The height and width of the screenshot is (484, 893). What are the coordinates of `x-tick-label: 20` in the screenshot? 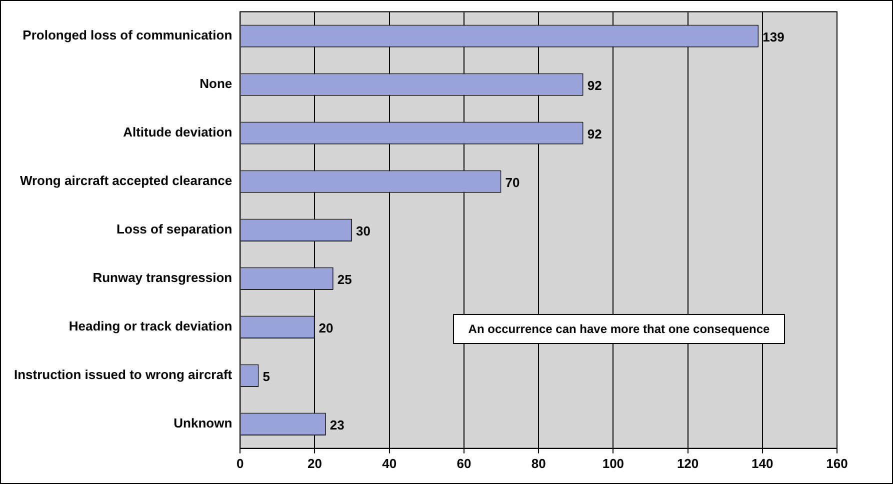 It's located at (315, 463).